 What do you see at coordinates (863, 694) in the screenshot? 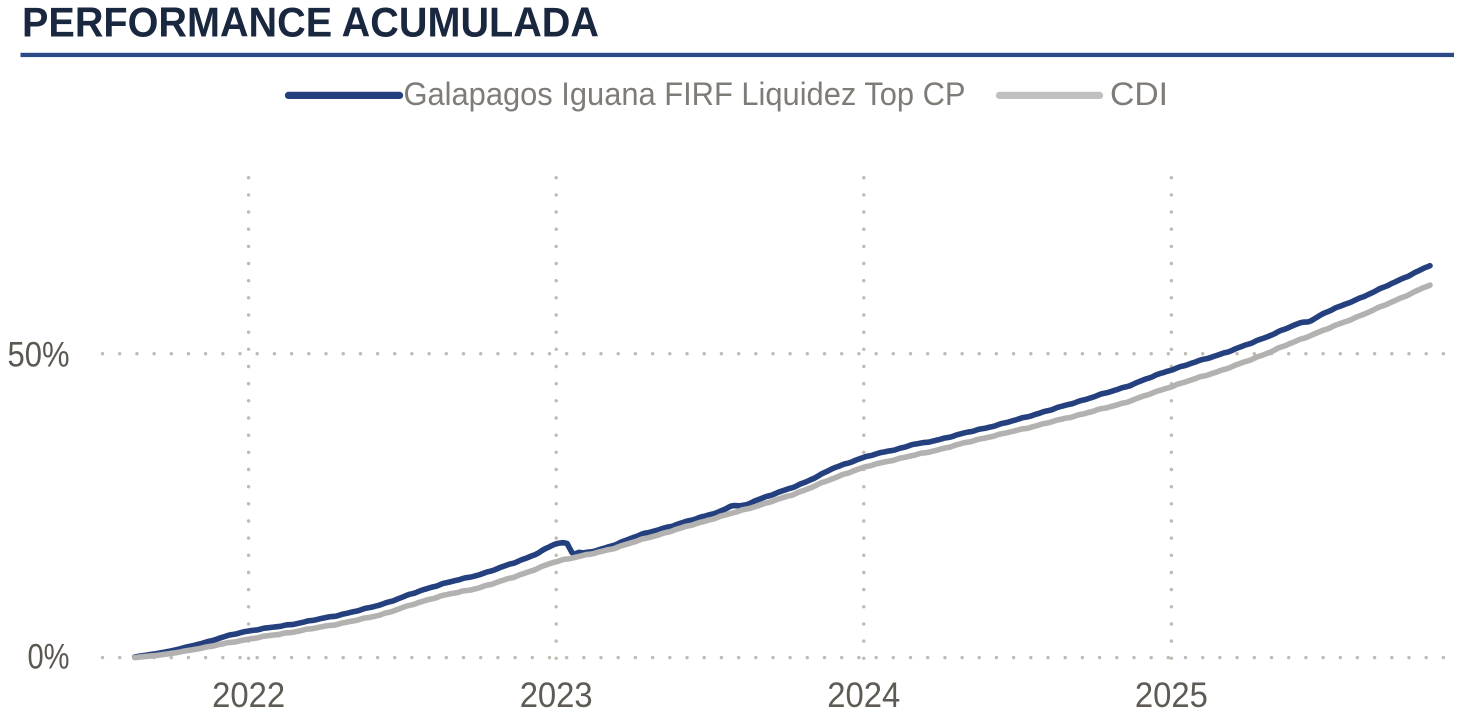
I see `svg-text: 2024` at bounding box center [863, 694].